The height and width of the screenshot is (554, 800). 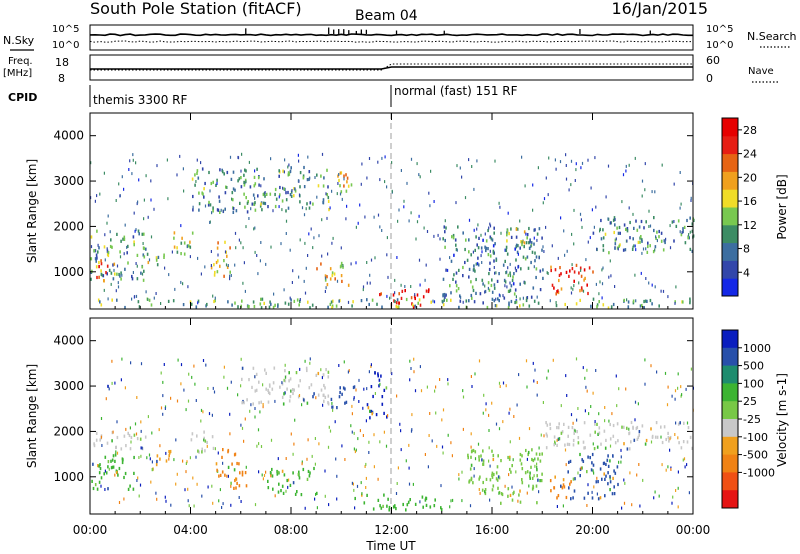 What do you see at coordinates (61, 78) in the screenshot?
I see `freq-tick-bottom: 8` at bounding box center [61, 78].